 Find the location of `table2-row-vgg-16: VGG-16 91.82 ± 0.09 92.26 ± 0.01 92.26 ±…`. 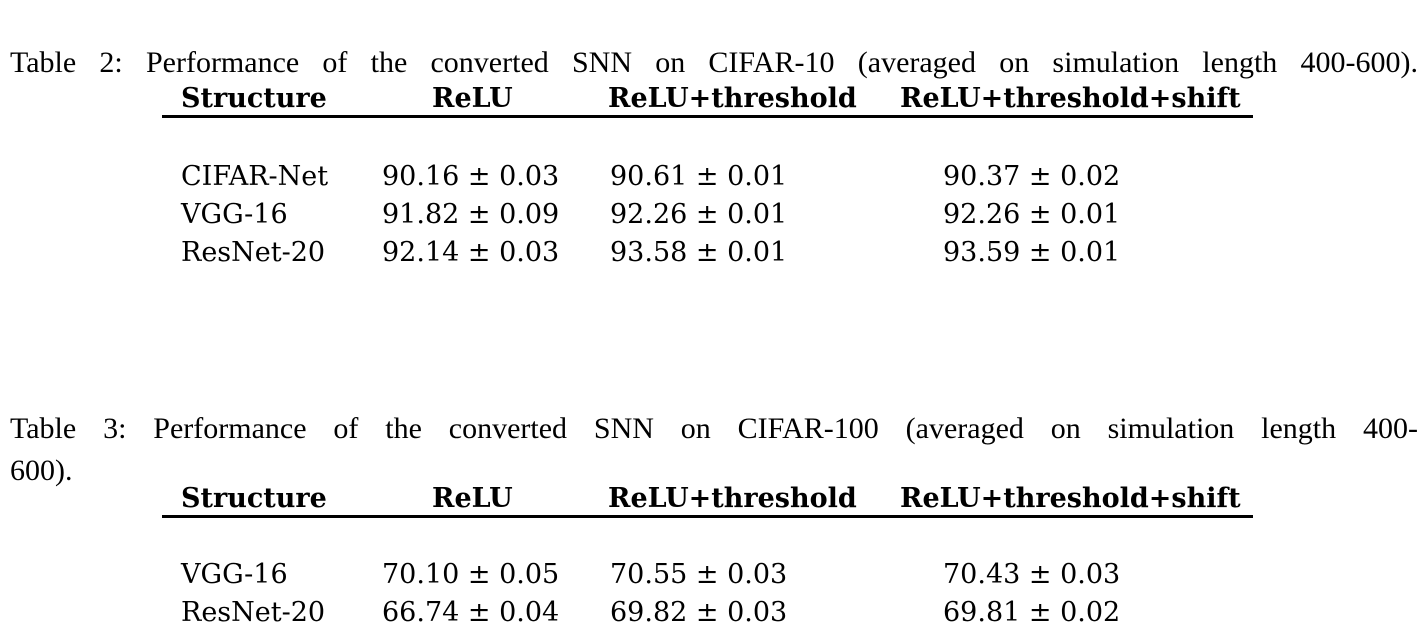

table2-row-vgg-16: VGG-16 91.82 ± 0.09 92.26 ± 0.01 92.26 ±… is located at coordinates (707, 215).